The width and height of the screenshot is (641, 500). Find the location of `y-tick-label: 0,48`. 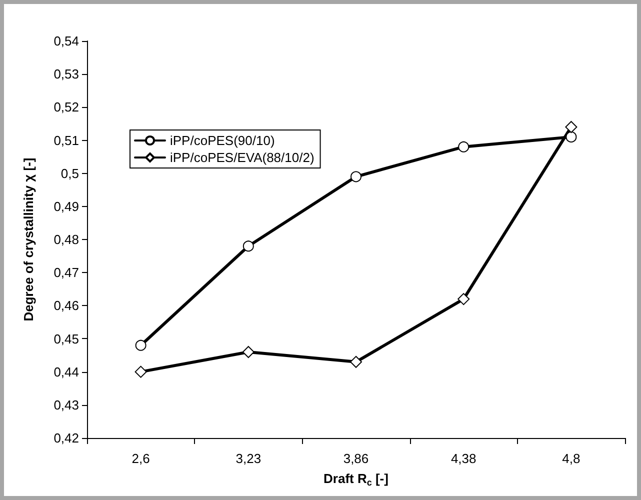

y-tick-label: 0,48 is located at coordinates (66, 239).